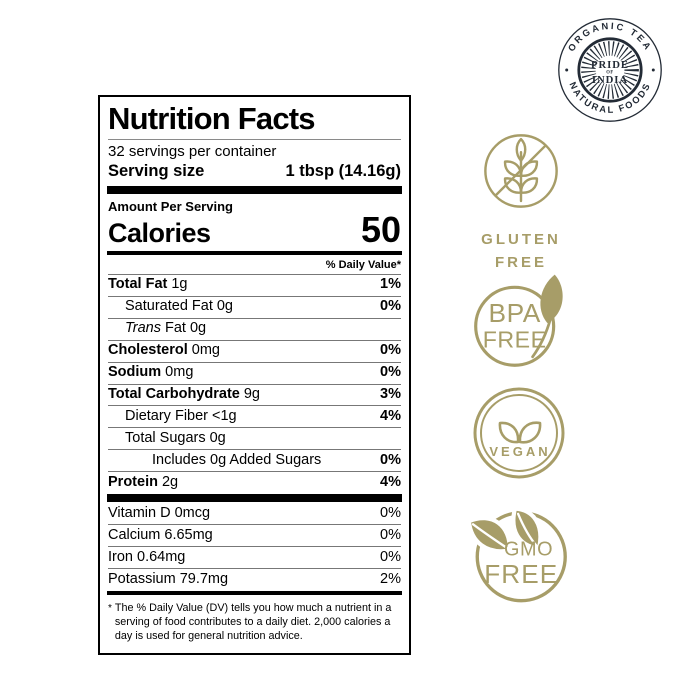 This screenshot has height=679, width=679. I want to click on nutrient-name: Fat, so click(175, 328).